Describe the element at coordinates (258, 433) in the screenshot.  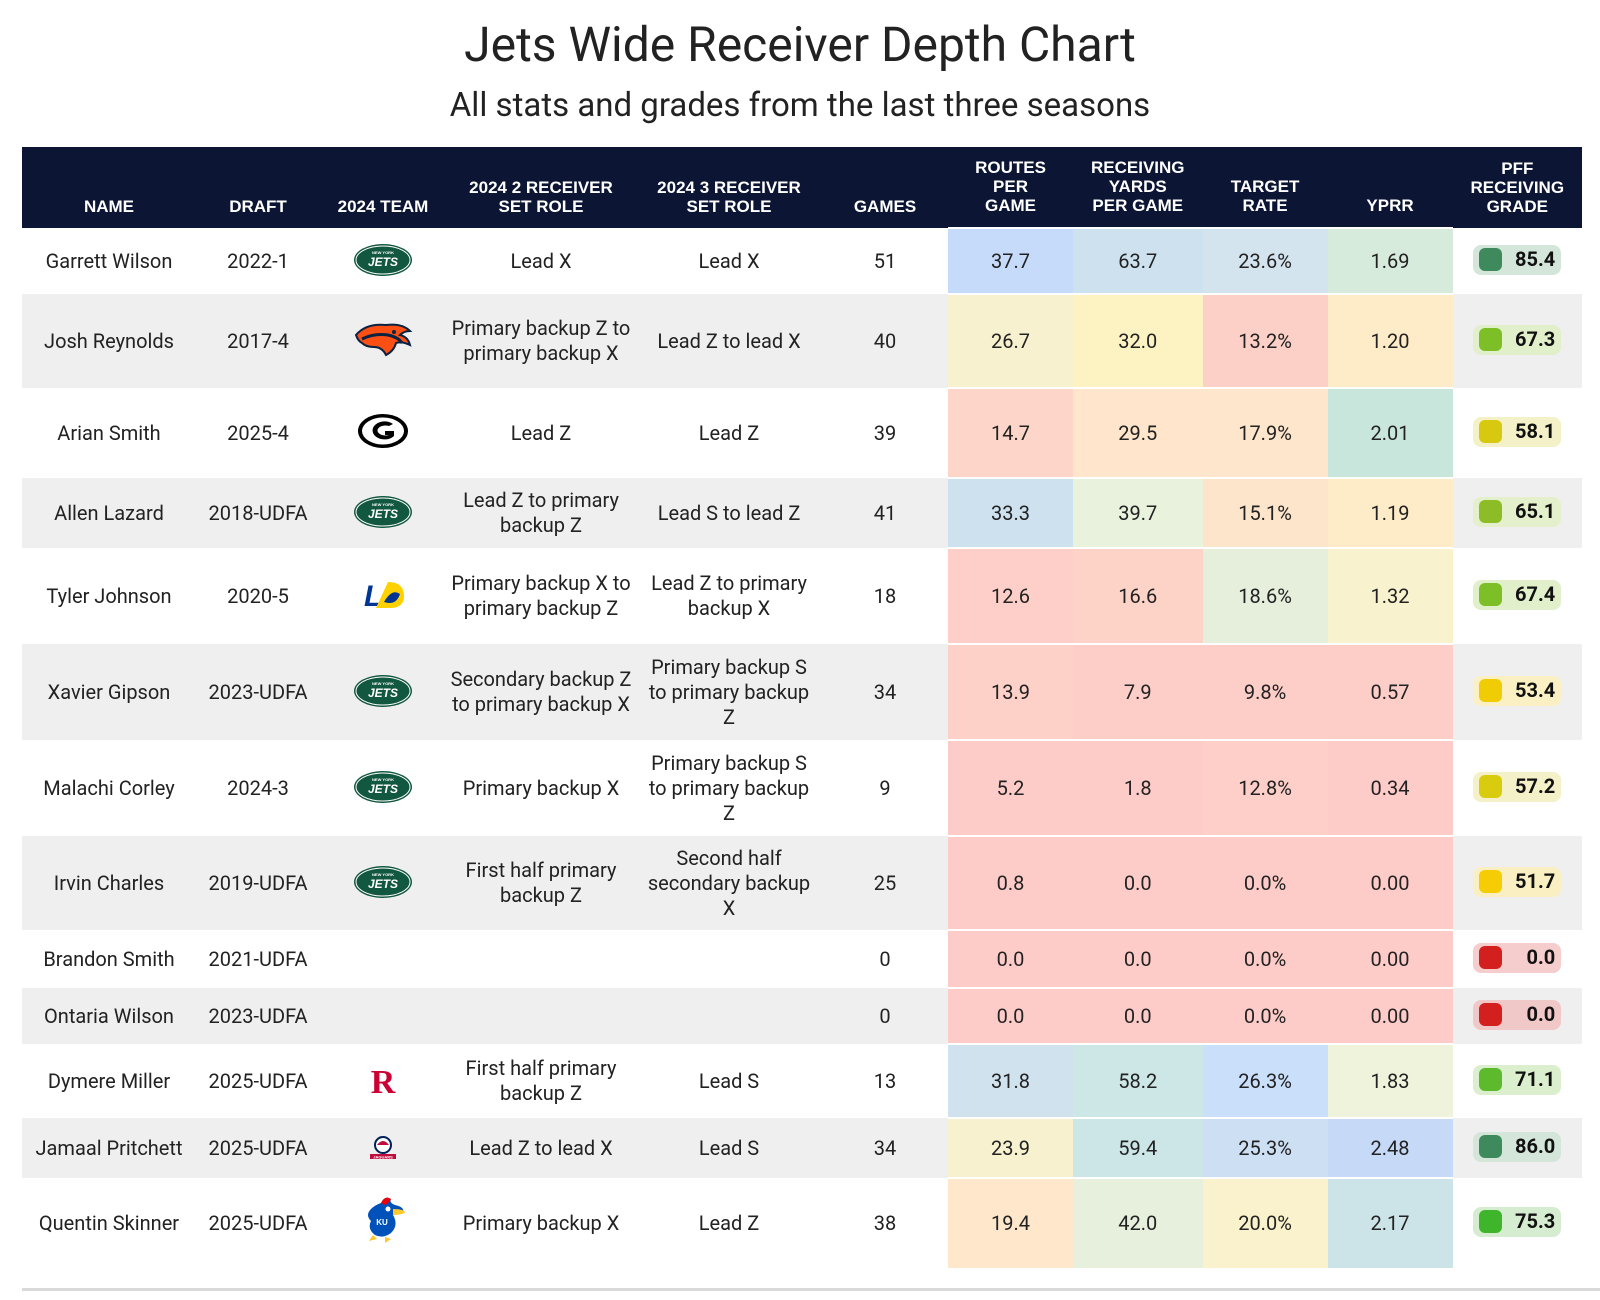
I see `draft-cell: 2025-4` at that location.